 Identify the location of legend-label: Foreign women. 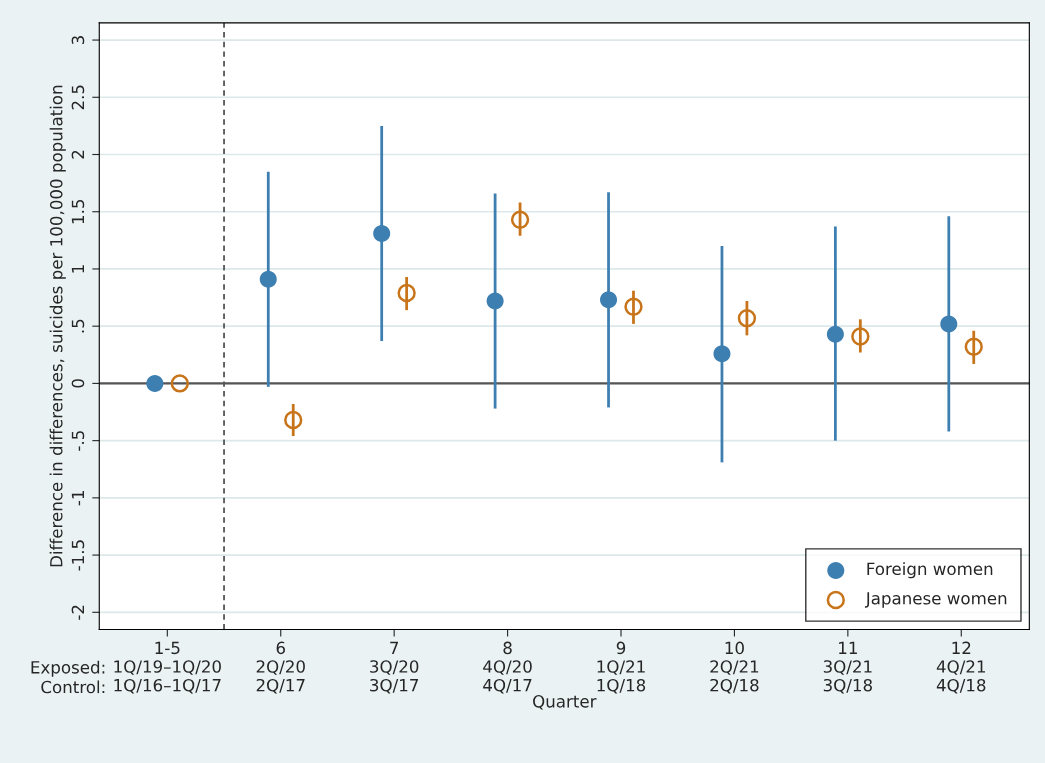
(930, 570).